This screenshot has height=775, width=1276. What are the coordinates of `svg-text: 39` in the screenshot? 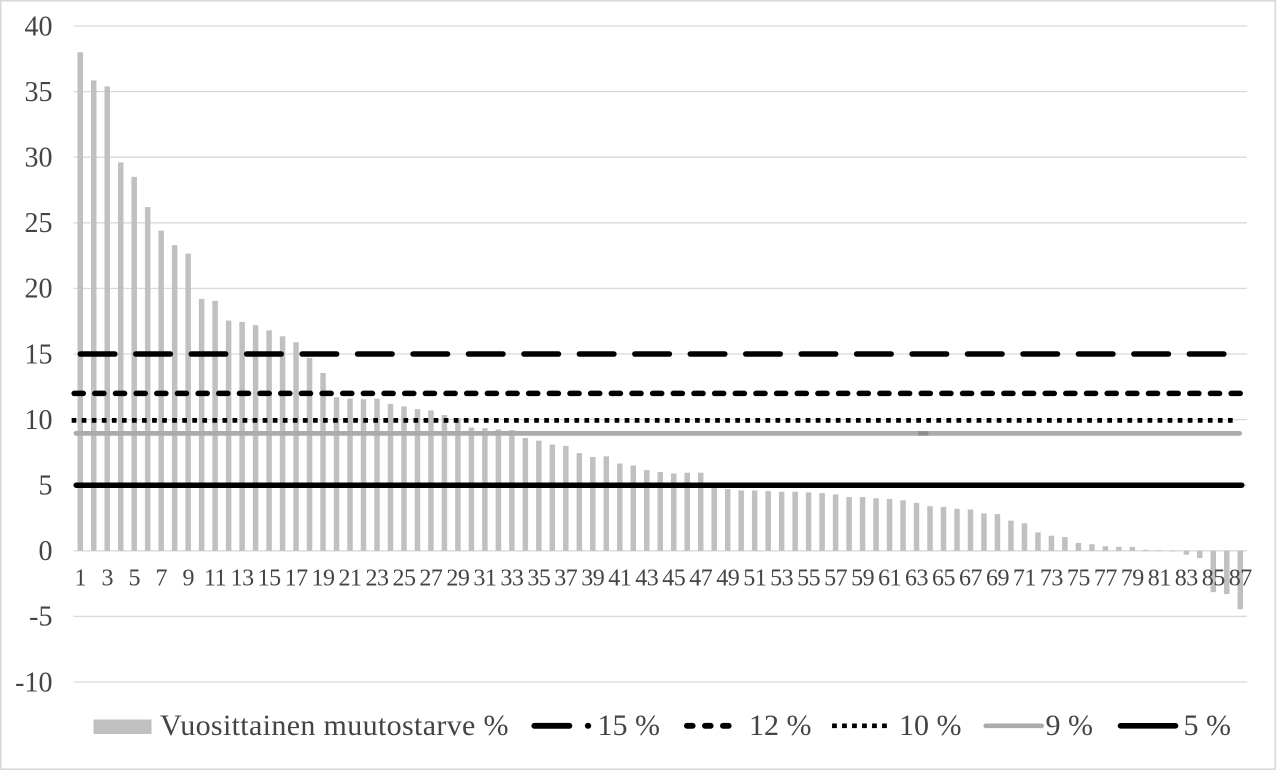 It's located at (593, 579).